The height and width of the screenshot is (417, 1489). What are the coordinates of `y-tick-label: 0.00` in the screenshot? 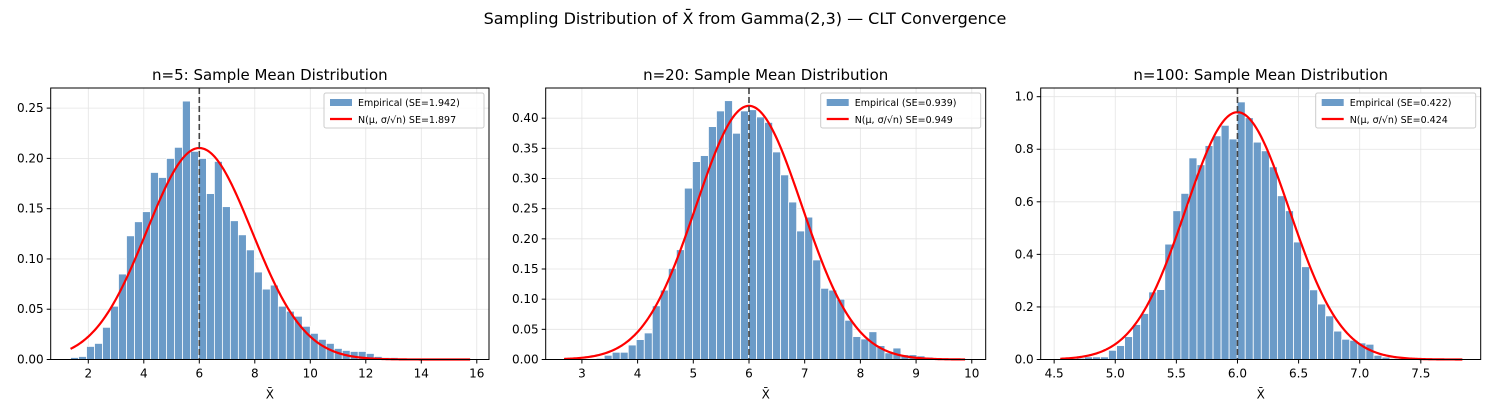 It's located at (30, 360).